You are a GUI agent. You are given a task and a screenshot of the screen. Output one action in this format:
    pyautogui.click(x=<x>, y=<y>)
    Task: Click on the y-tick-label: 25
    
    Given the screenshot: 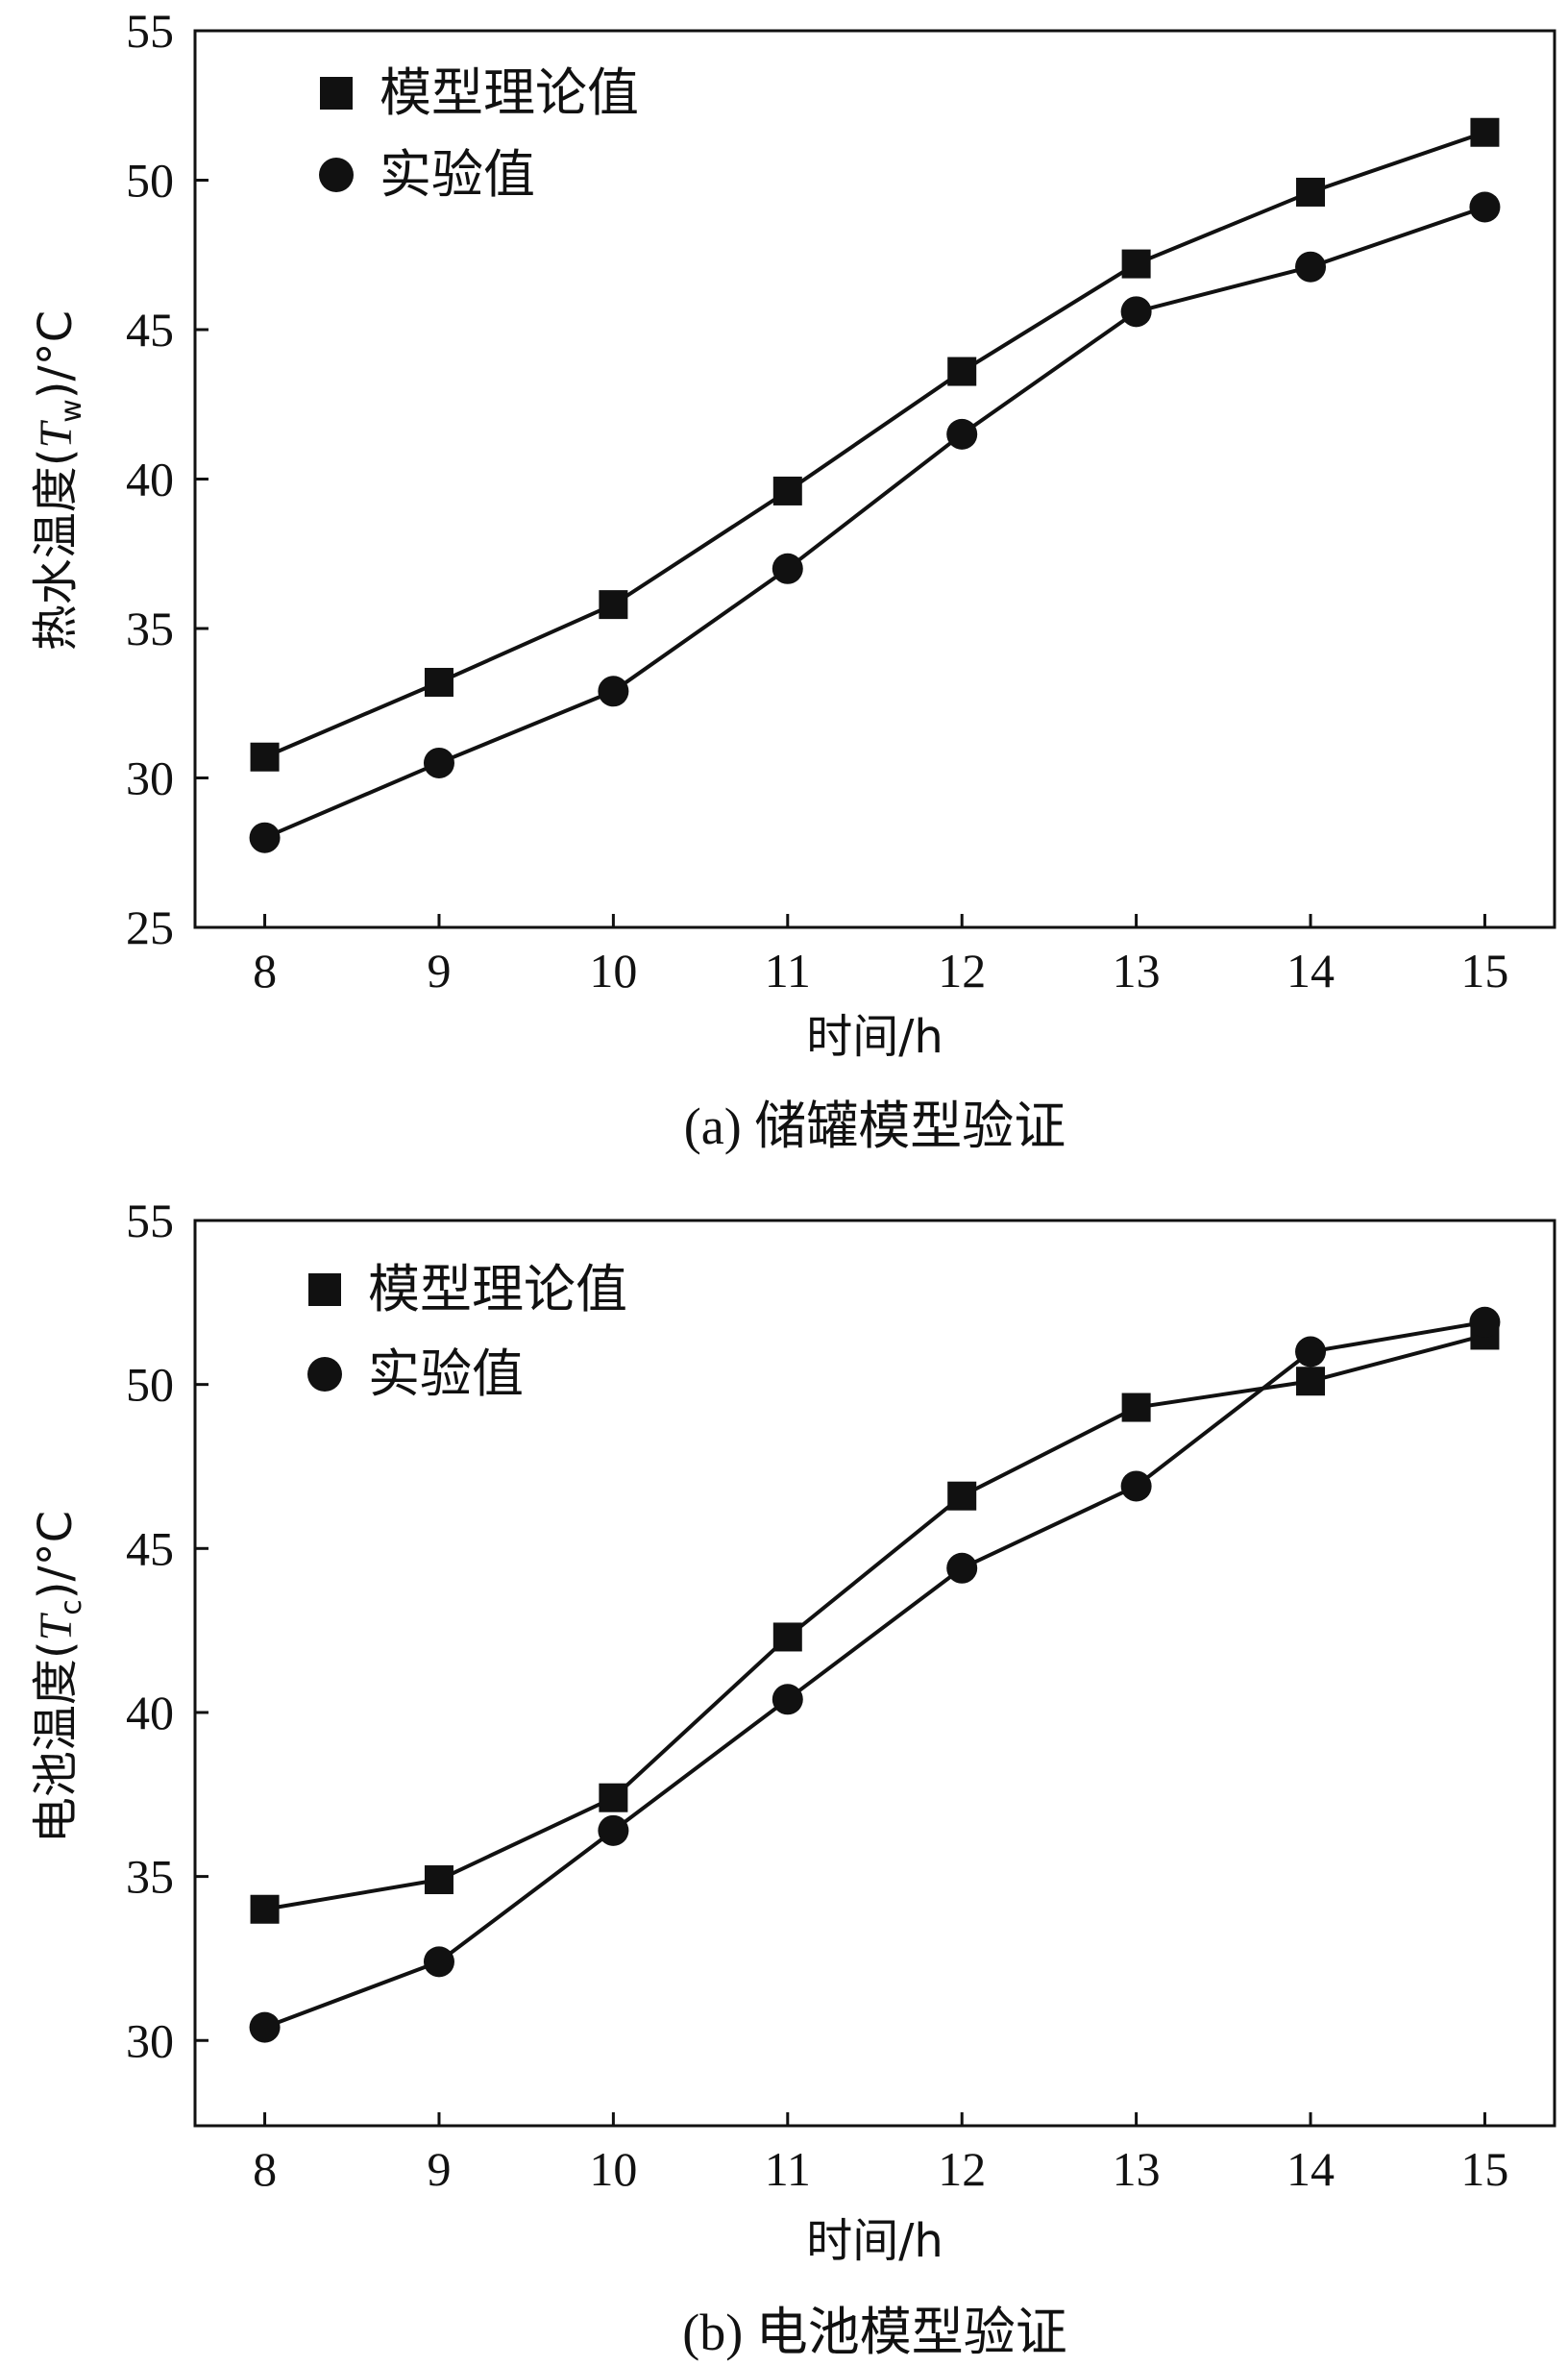 What is the action you would take?
    pyautogui.click(x=150, y=927)
    